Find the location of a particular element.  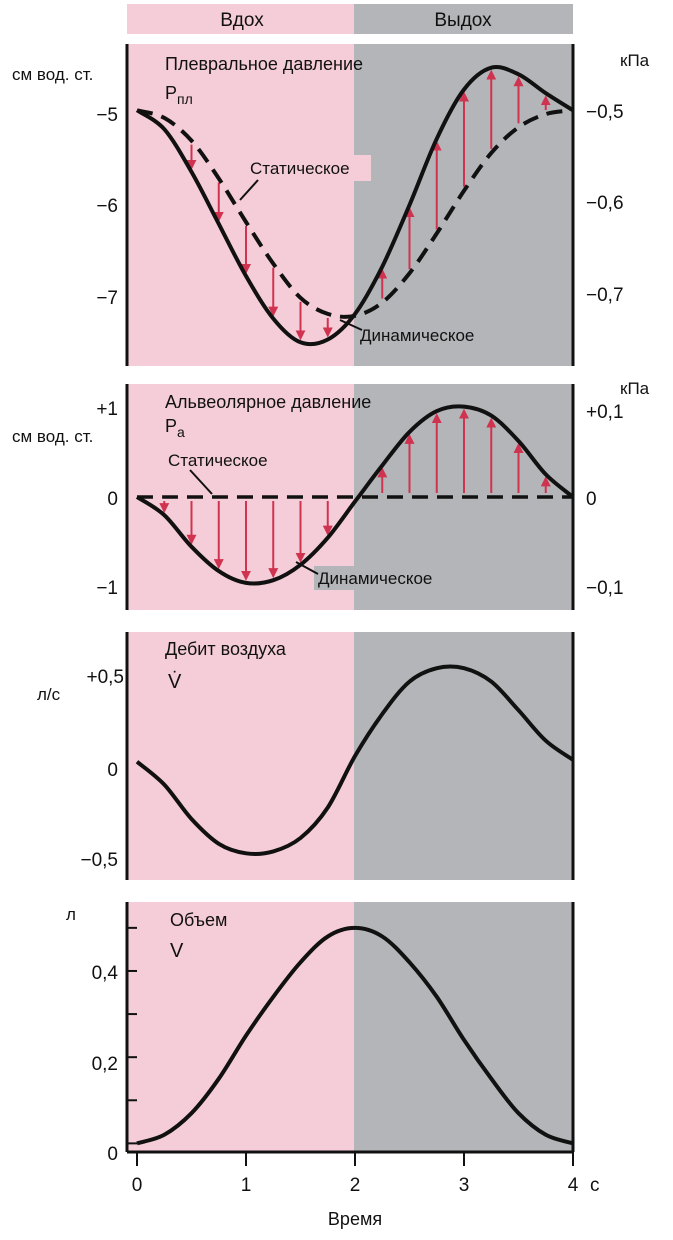

panel-4-symbol: V is located at coordinates (177, 951).